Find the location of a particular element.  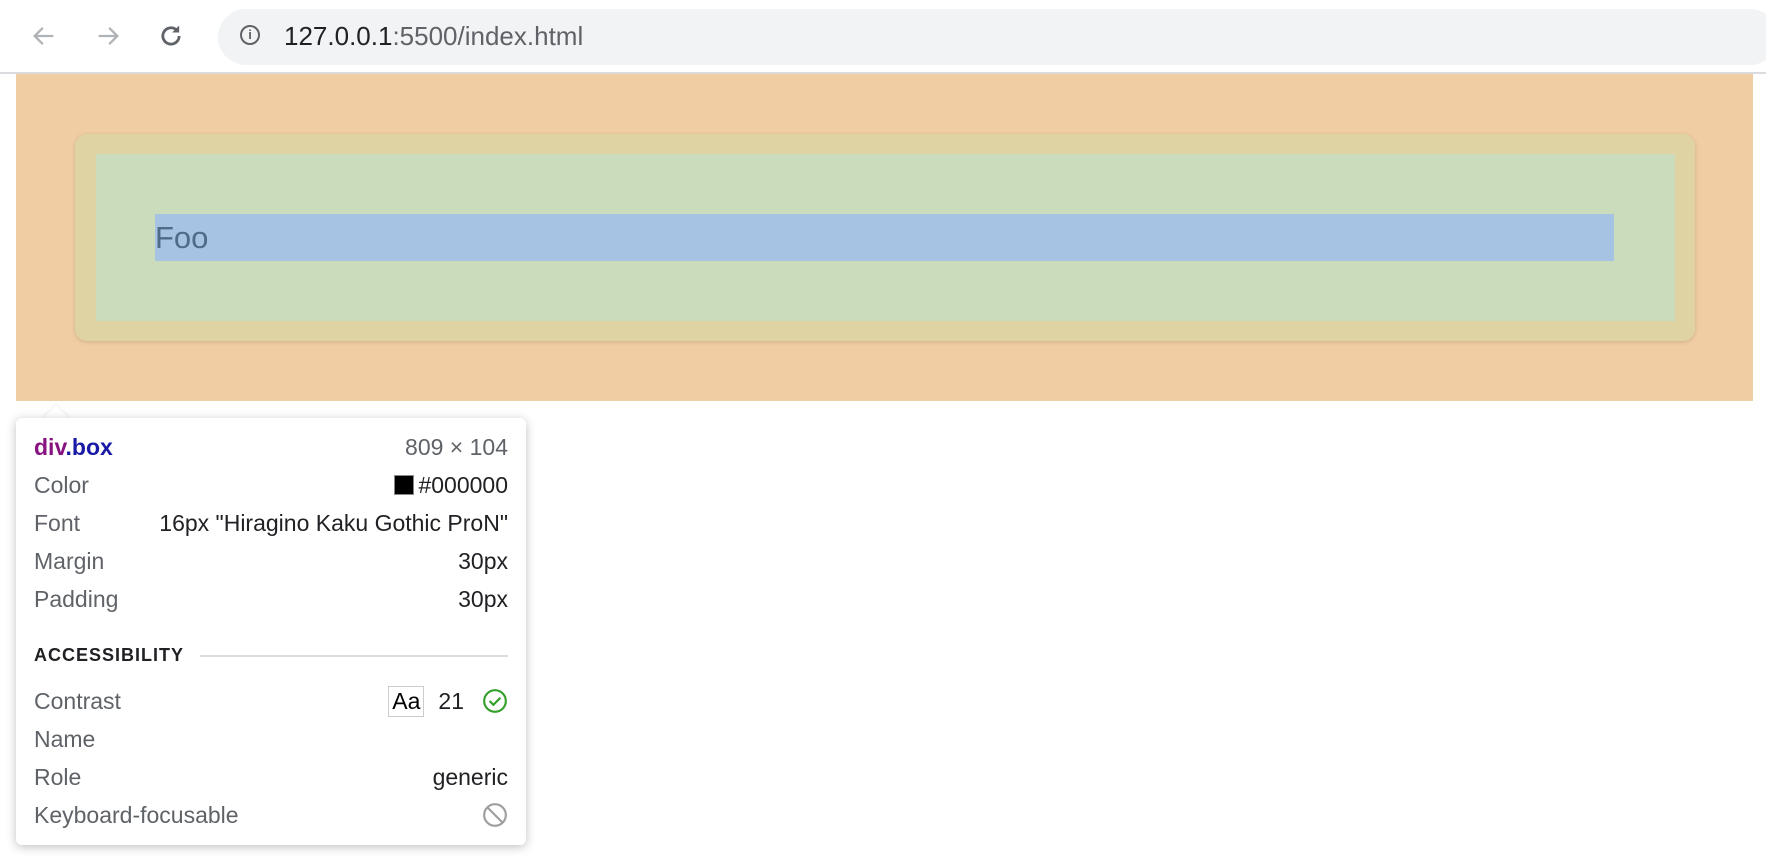

address-bar: i 127.0.0.1:5500/index.html is located at coordinates (992, 37).